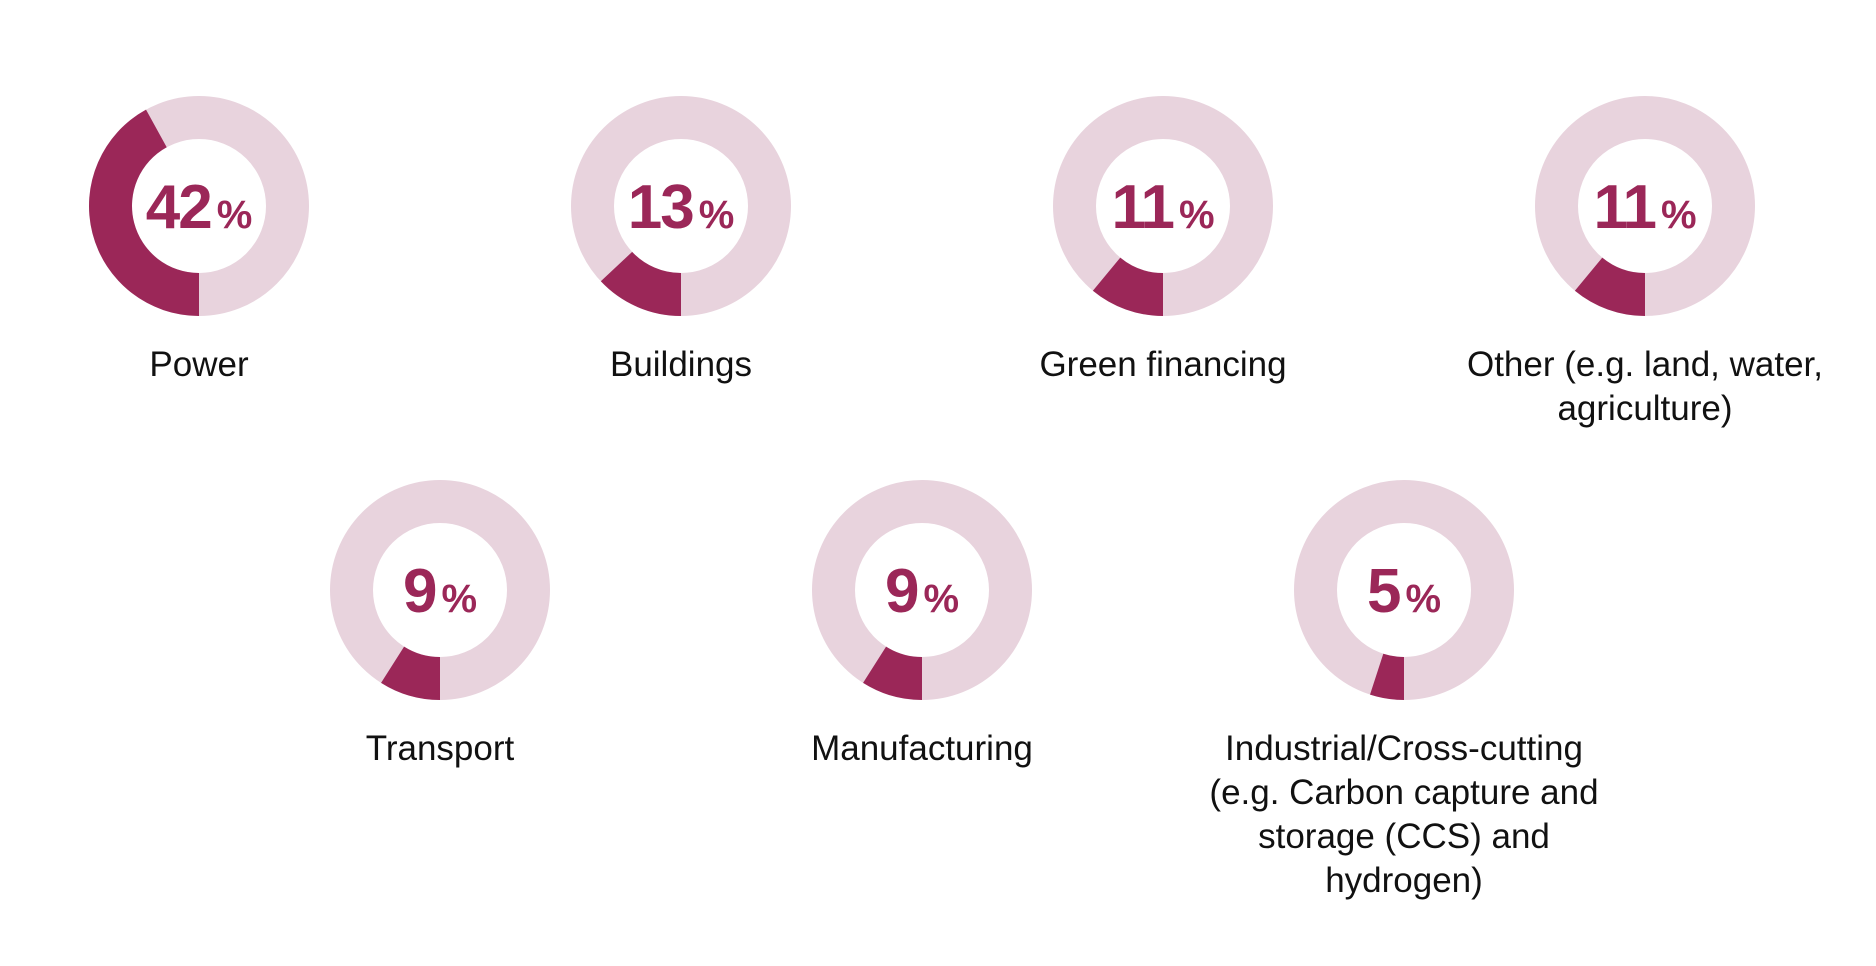  Describe the element at coordinates (1387, 676) in the screenshot. I see `donut-segment-industrial-cross-cutting` at that location.